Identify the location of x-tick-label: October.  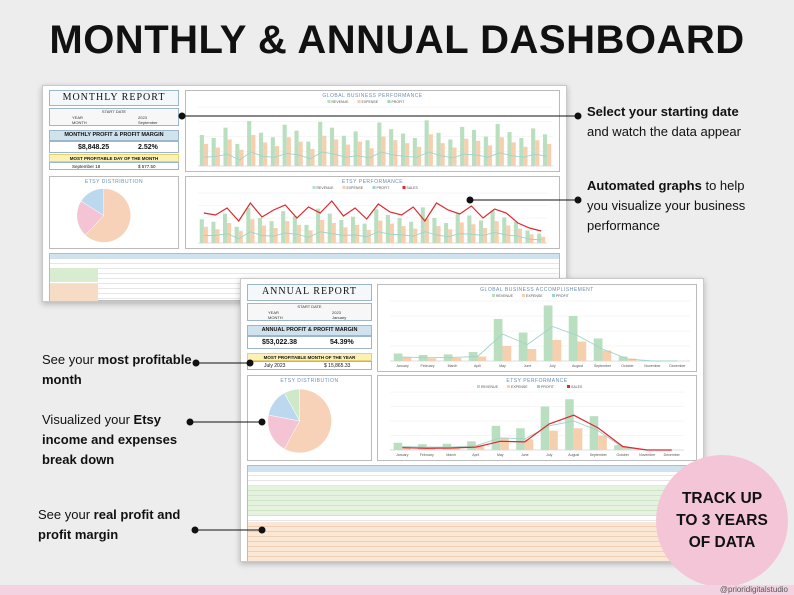
(623, 455).